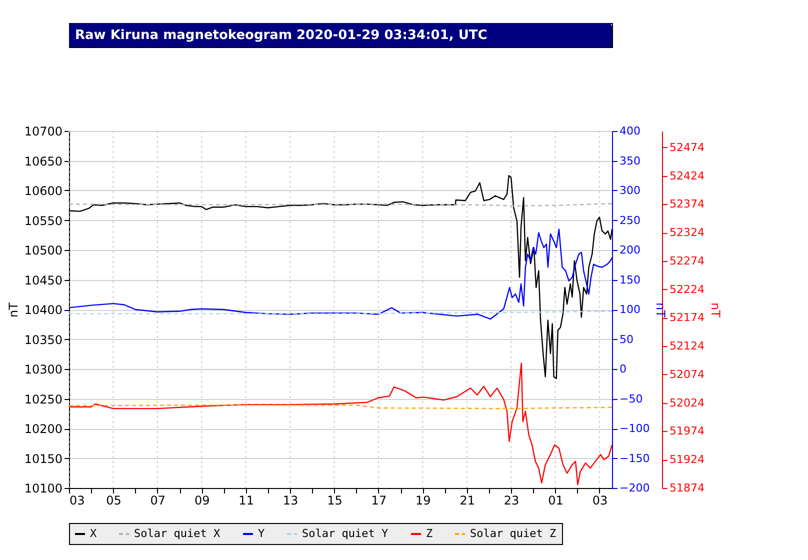 The image size is (808, 560). Describe the element at coordinates (687, 374) in the screenshot. I see `y3-tick-label: 52074` at that location.